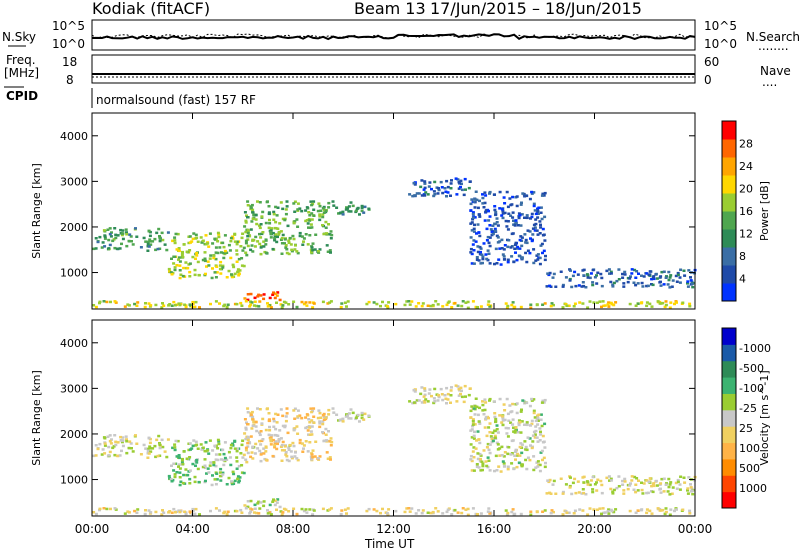 Image resolution: width=800 pixels, height=558 pixels. Describe the element at coordinates (746, 234) in the screenshot. I see `power-colorbar-tick: 12` at that location.